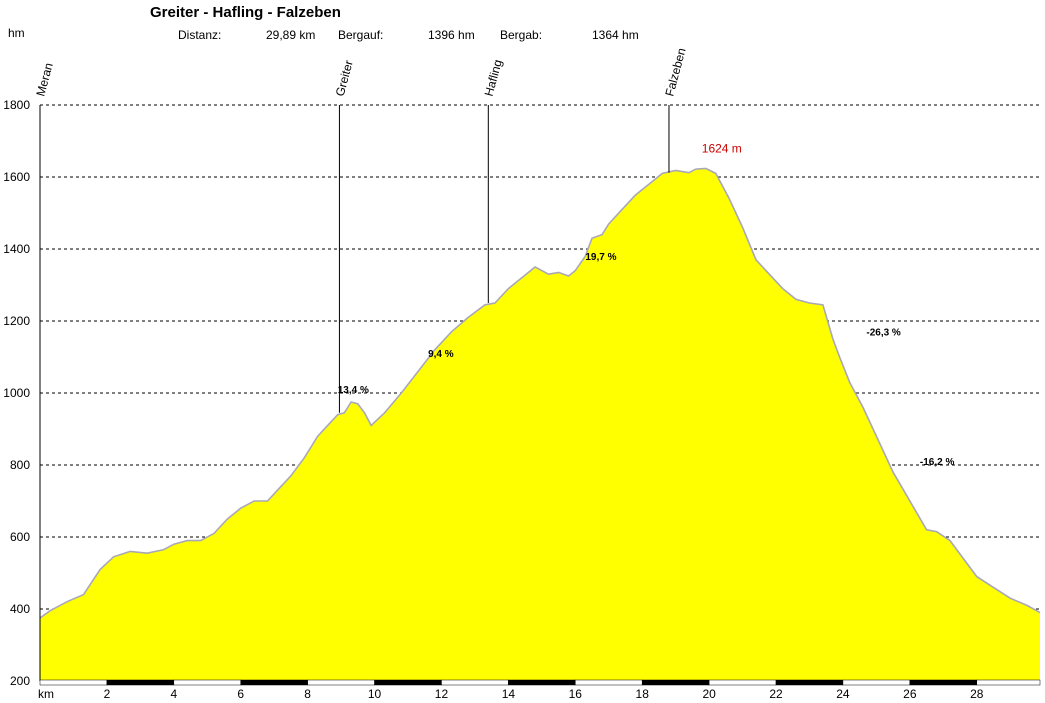 The width and height of the screenshot is (1045, 703). What do you see at coordinates (576, 694) in the screenshot?
I see `x-tick-label: 16` at bounding box center [576, 694].